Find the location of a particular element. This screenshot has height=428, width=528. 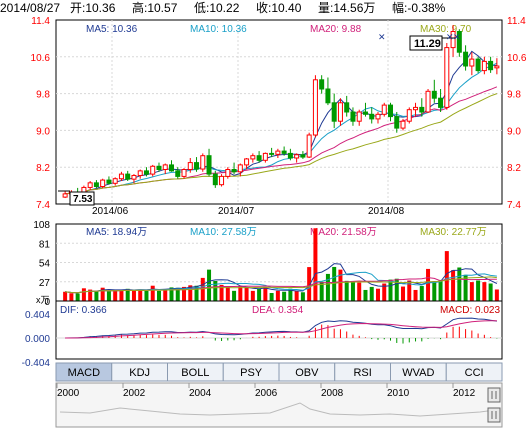

x-tick-label: 2014/08 is located at coordinates (386, 211).